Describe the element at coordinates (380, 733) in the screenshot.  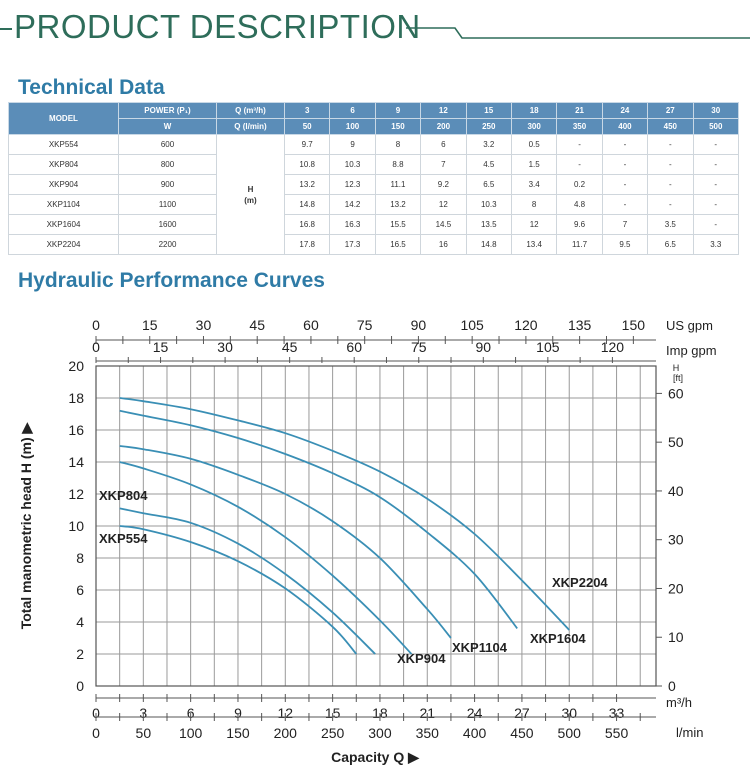
I see `x-tick-label-lmin: 300` at that location.